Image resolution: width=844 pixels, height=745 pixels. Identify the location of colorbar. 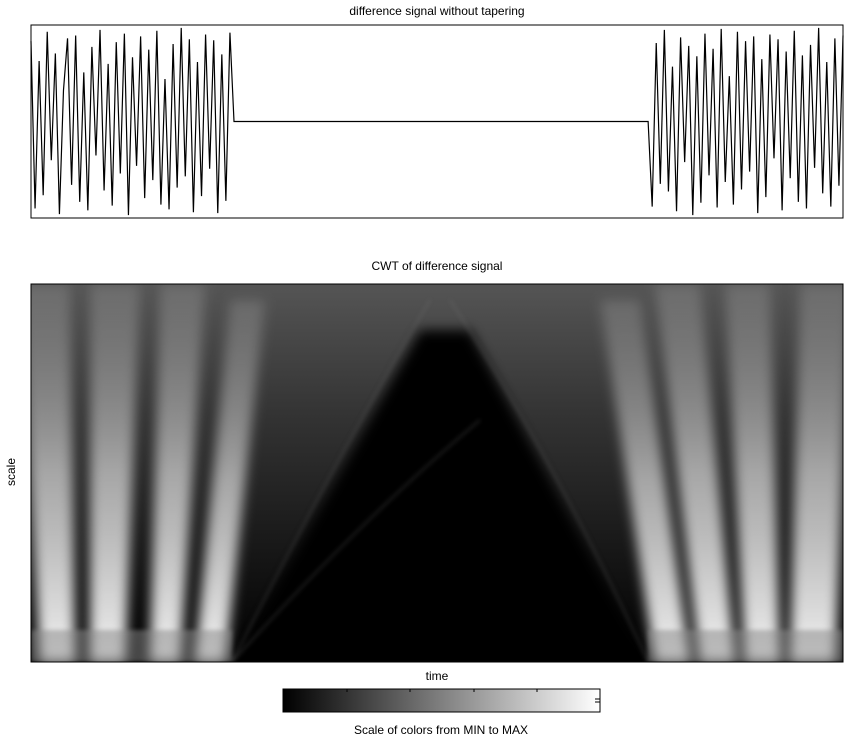
(441, 700).